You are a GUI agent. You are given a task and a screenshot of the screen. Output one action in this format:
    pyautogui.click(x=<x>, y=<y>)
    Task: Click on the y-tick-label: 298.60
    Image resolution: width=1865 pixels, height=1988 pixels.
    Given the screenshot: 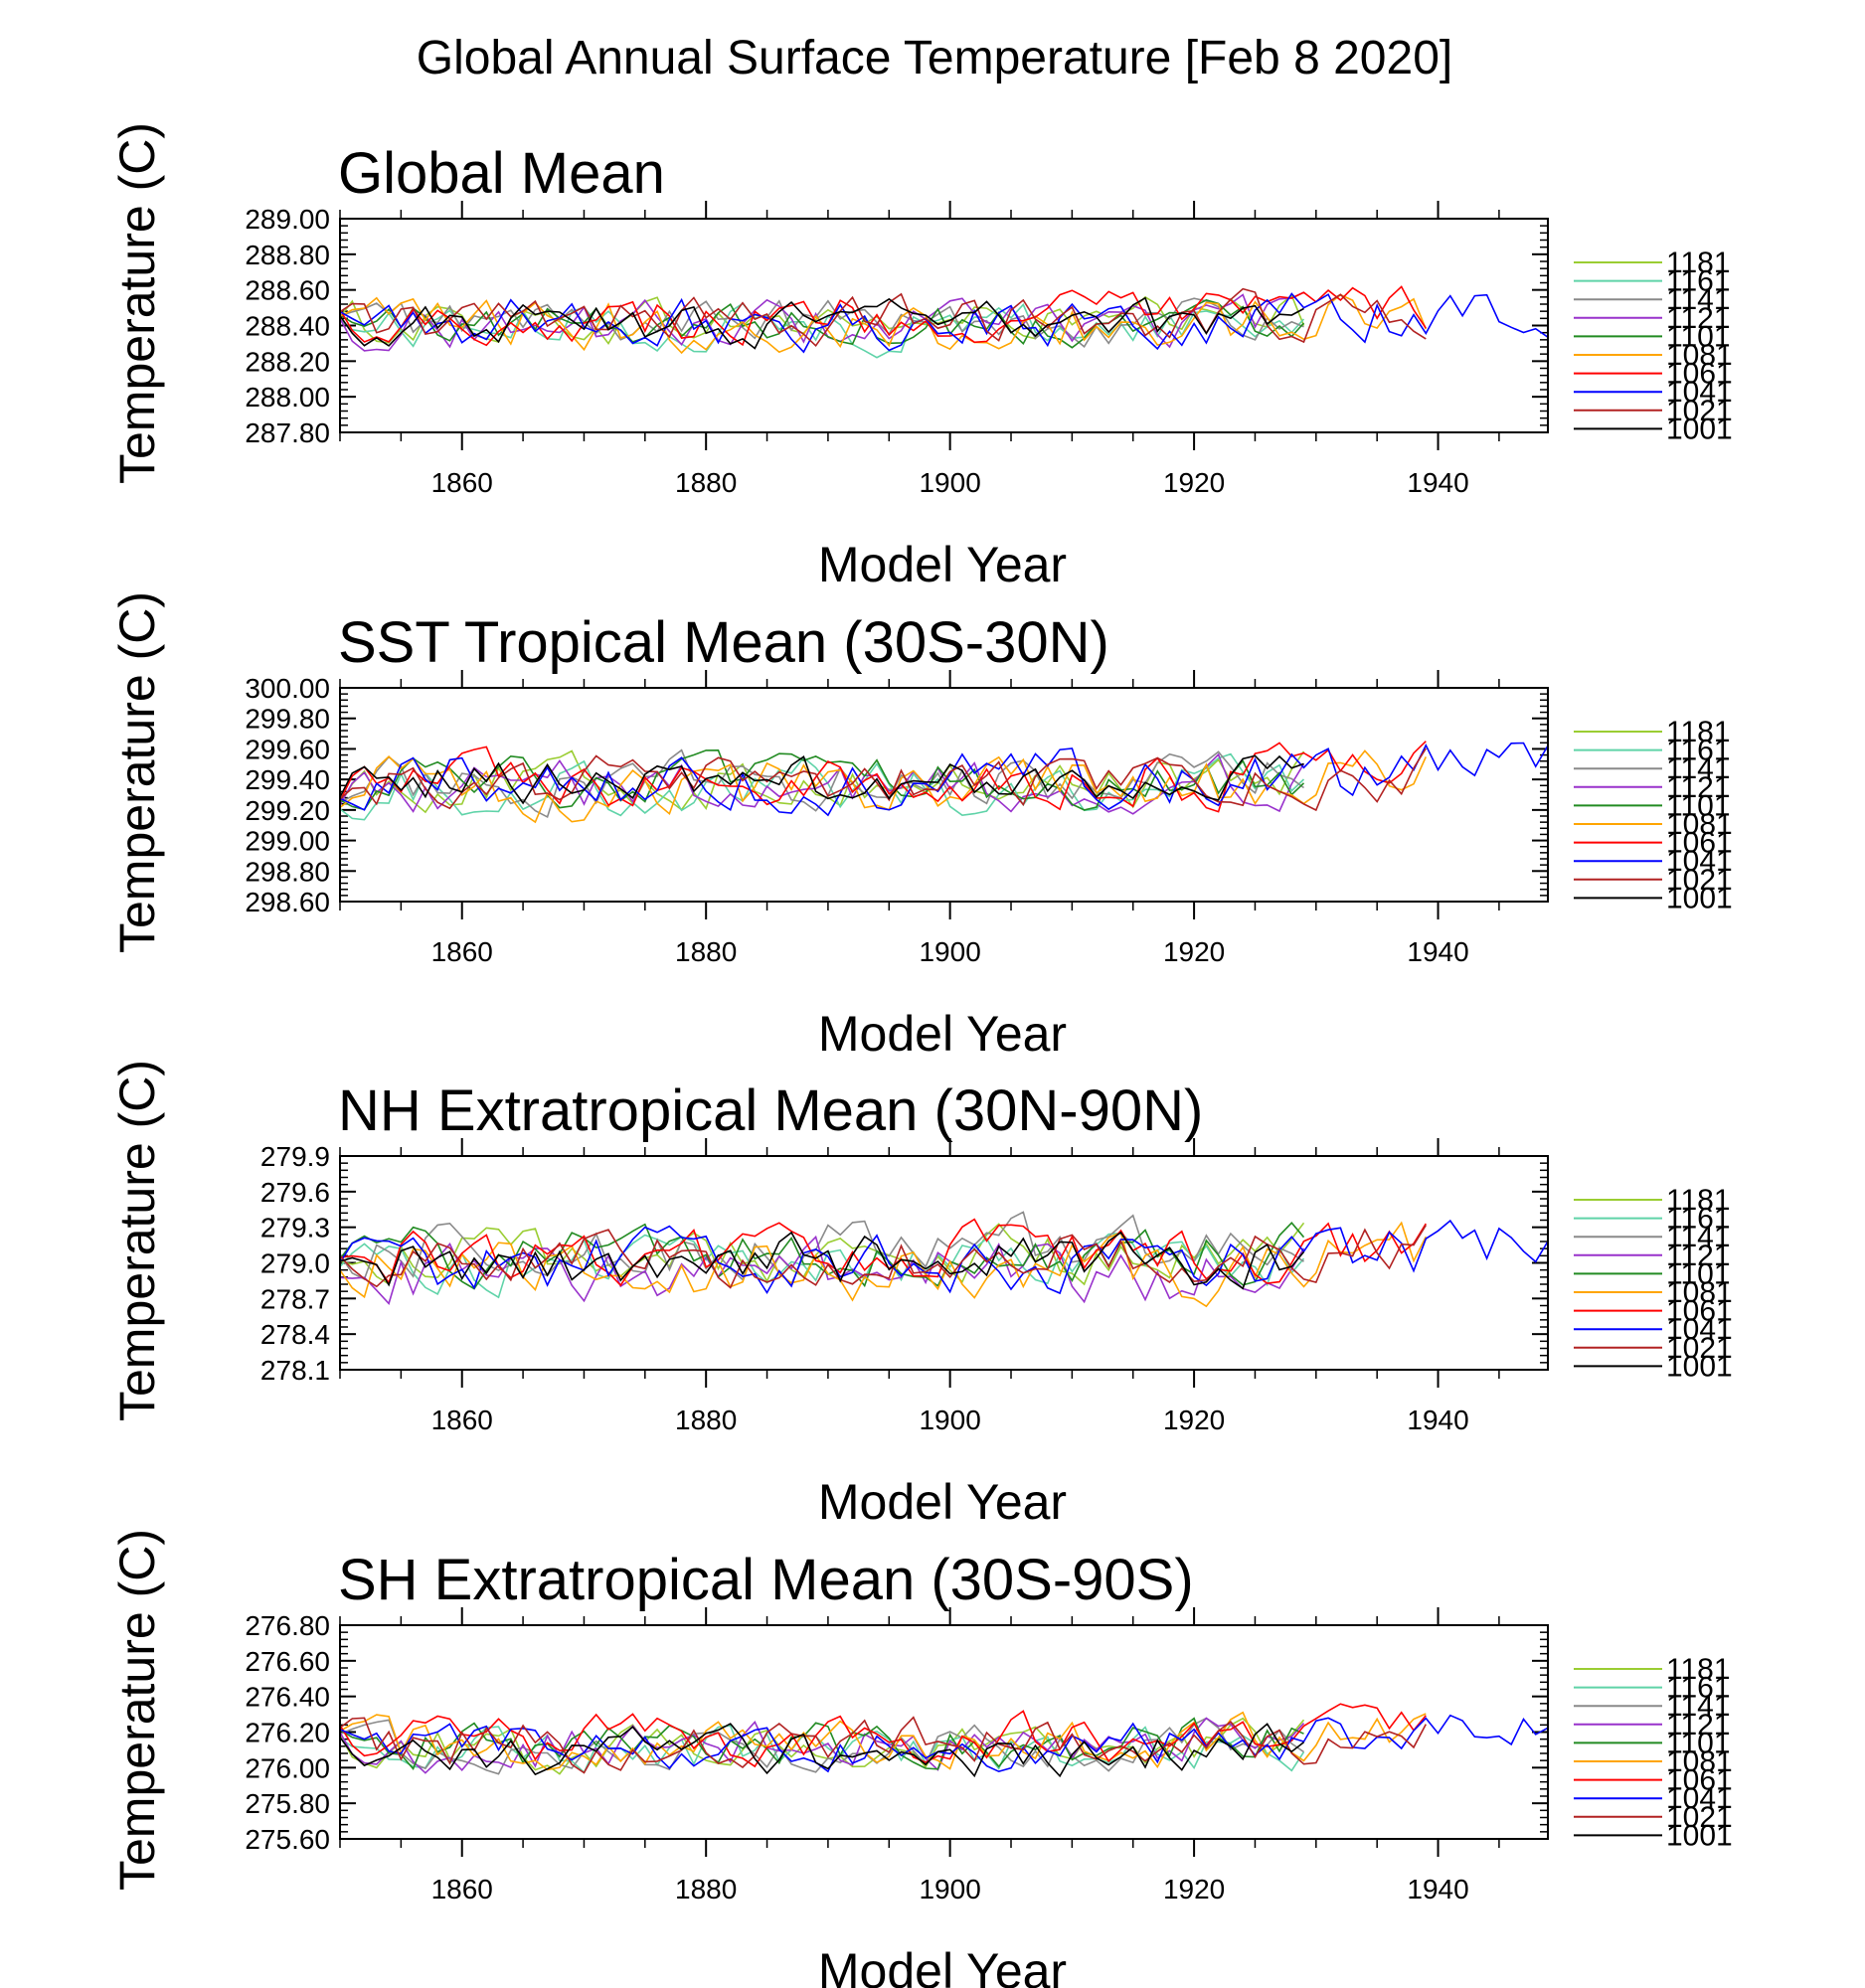 What is the action you would take?
    pyautogui.click(x=288, y=902)
    